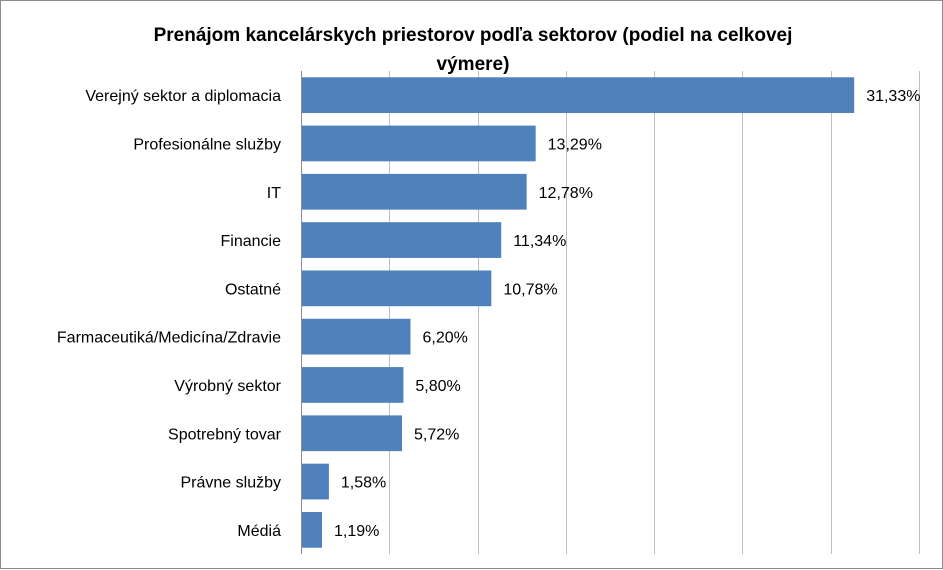 This screenshot has width=943, height=570. What do you see at coordinates (575, 144) in the screenshot?
I see `data-label-1: 13,29%` at bounding box center [575, 144].